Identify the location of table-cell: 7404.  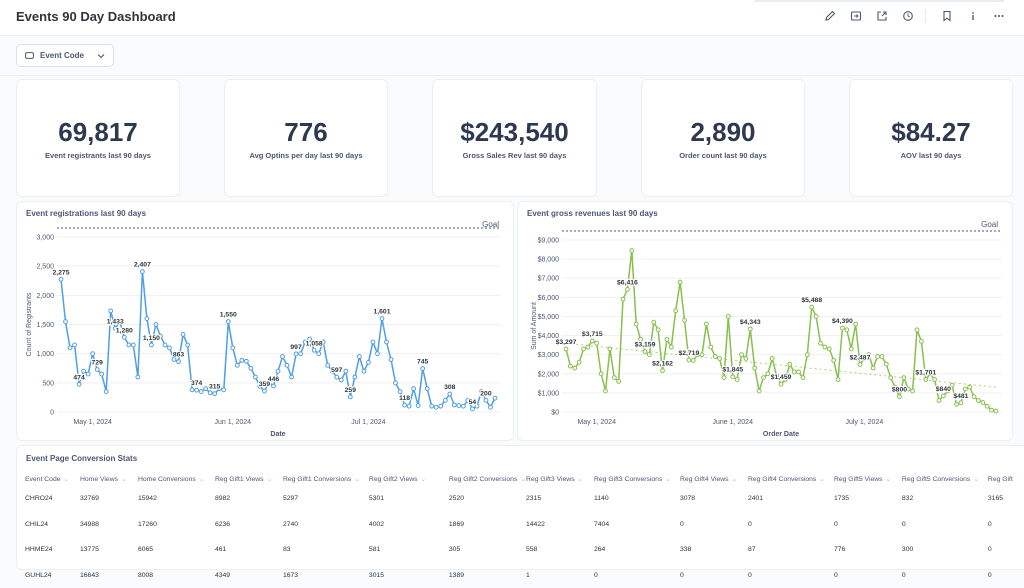
(637, 525).